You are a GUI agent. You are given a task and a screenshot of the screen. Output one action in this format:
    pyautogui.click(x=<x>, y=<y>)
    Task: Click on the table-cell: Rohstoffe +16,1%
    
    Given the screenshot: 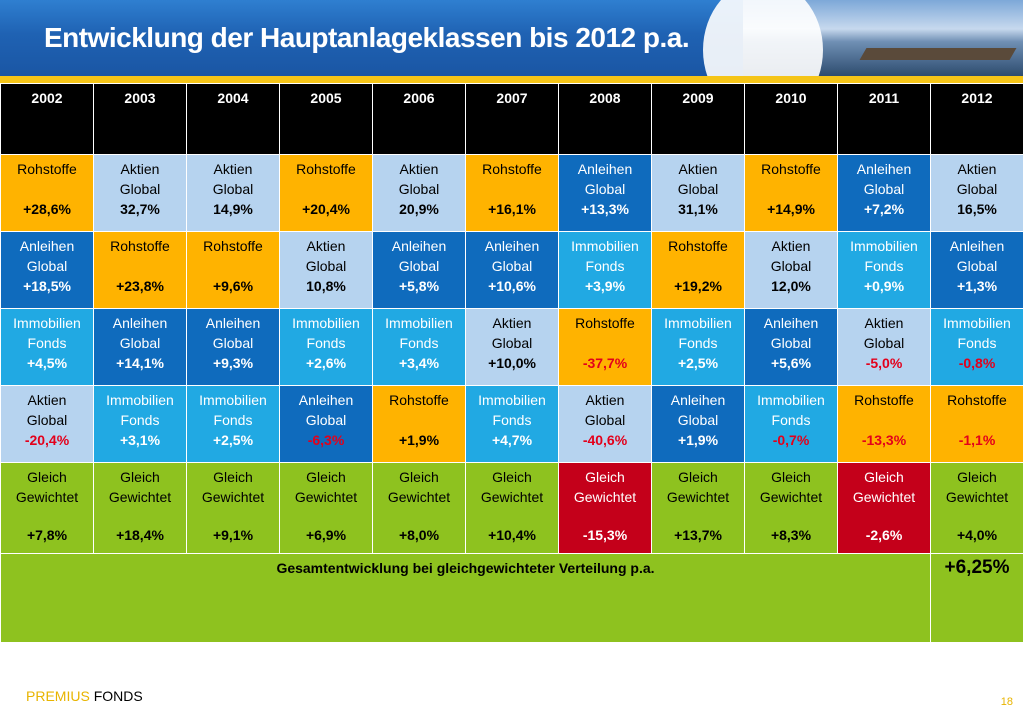 What is the action you would take?
    pyautogui.click(x=512, y=193)
    